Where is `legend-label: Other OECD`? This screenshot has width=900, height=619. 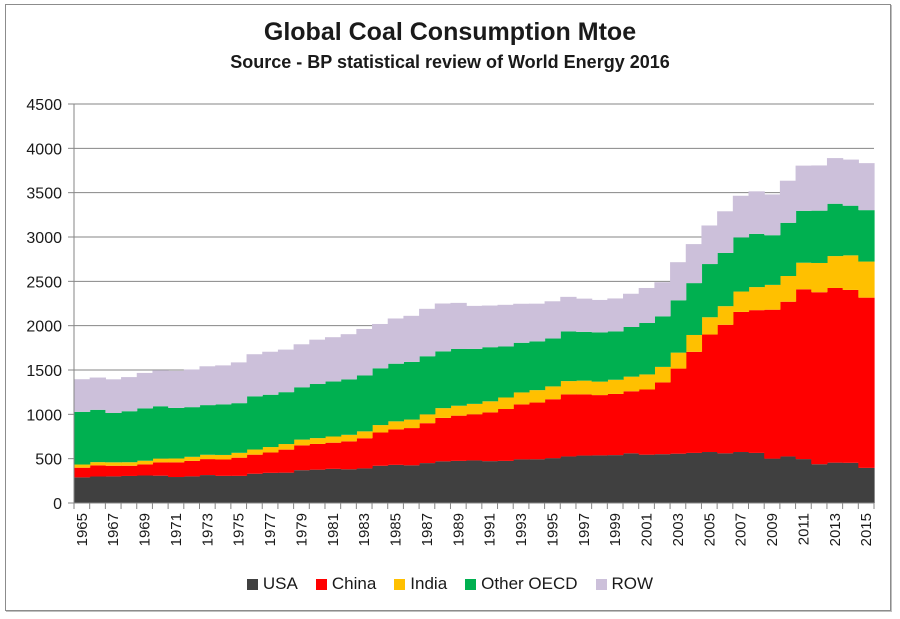 legend-label: Other OECD is located at coordinates (529, 583).